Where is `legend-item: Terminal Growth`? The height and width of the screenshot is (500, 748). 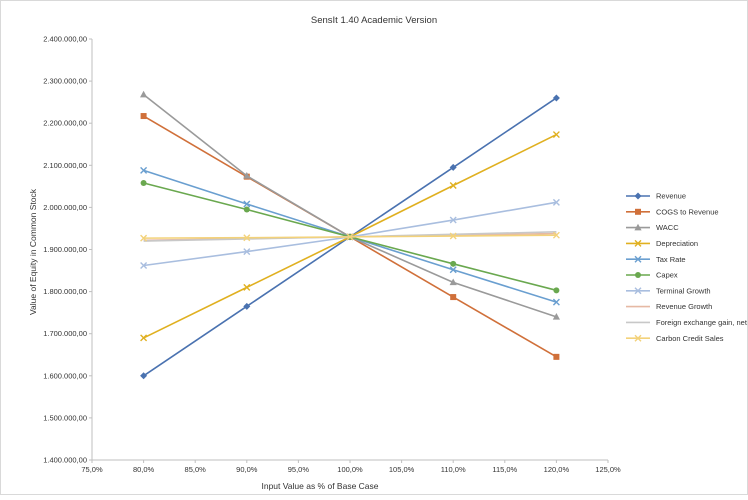
legend-item: Terminal Growth is located at coordinates (668, 290).